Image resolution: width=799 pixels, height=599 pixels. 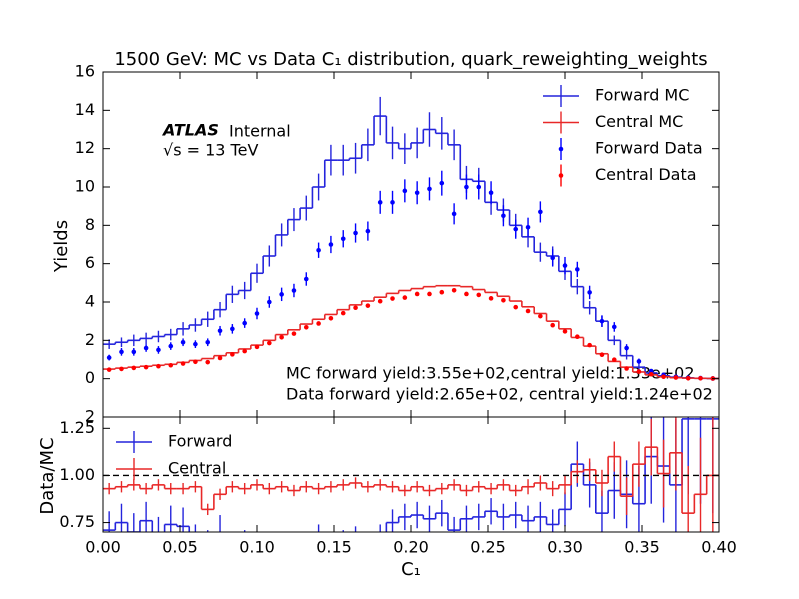 What do you see at coordinates (411, 547) in the screenshot?
I see `x-tick-label: 0.20` at bounding box center [411, 547].